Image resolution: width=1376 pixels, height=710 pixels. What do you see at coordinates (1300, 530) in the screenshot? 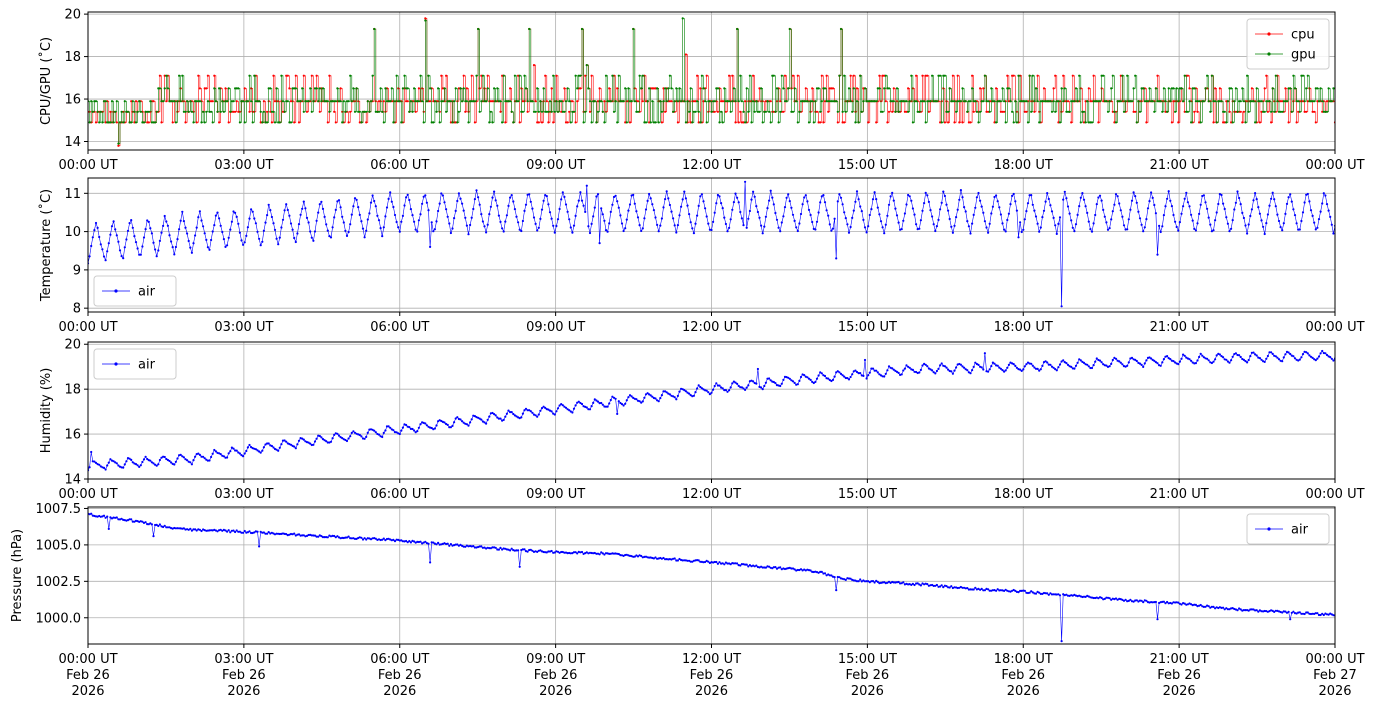
I see `legend-label: air` at bounding box center [1300, 530].